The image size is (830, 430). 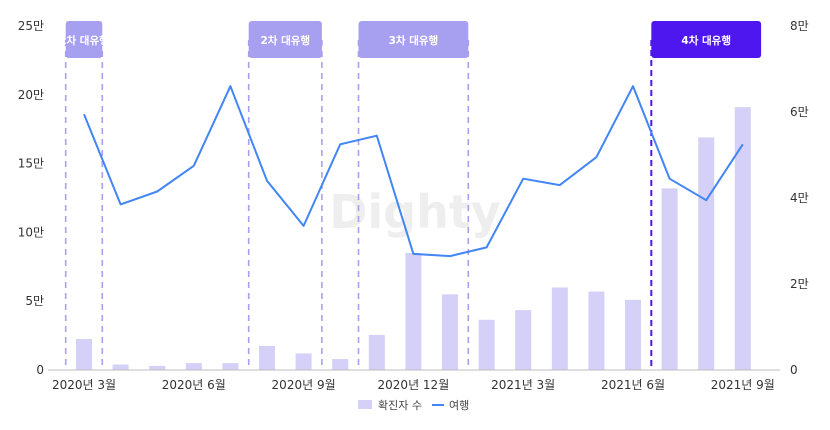 I want to click on x-tick-label: 2021년 9월, so click(x=743, y=385).